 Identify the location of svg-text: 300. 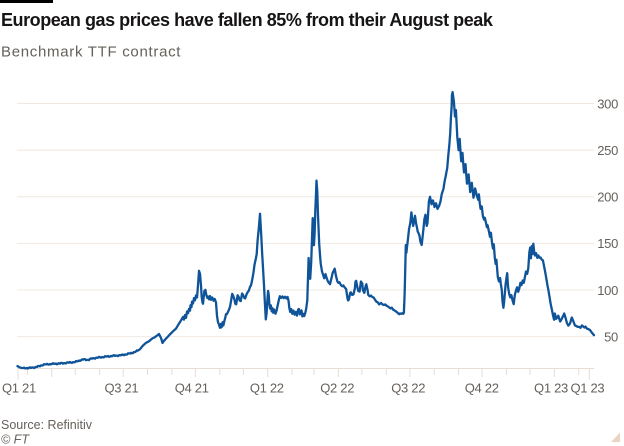
(607, 103).